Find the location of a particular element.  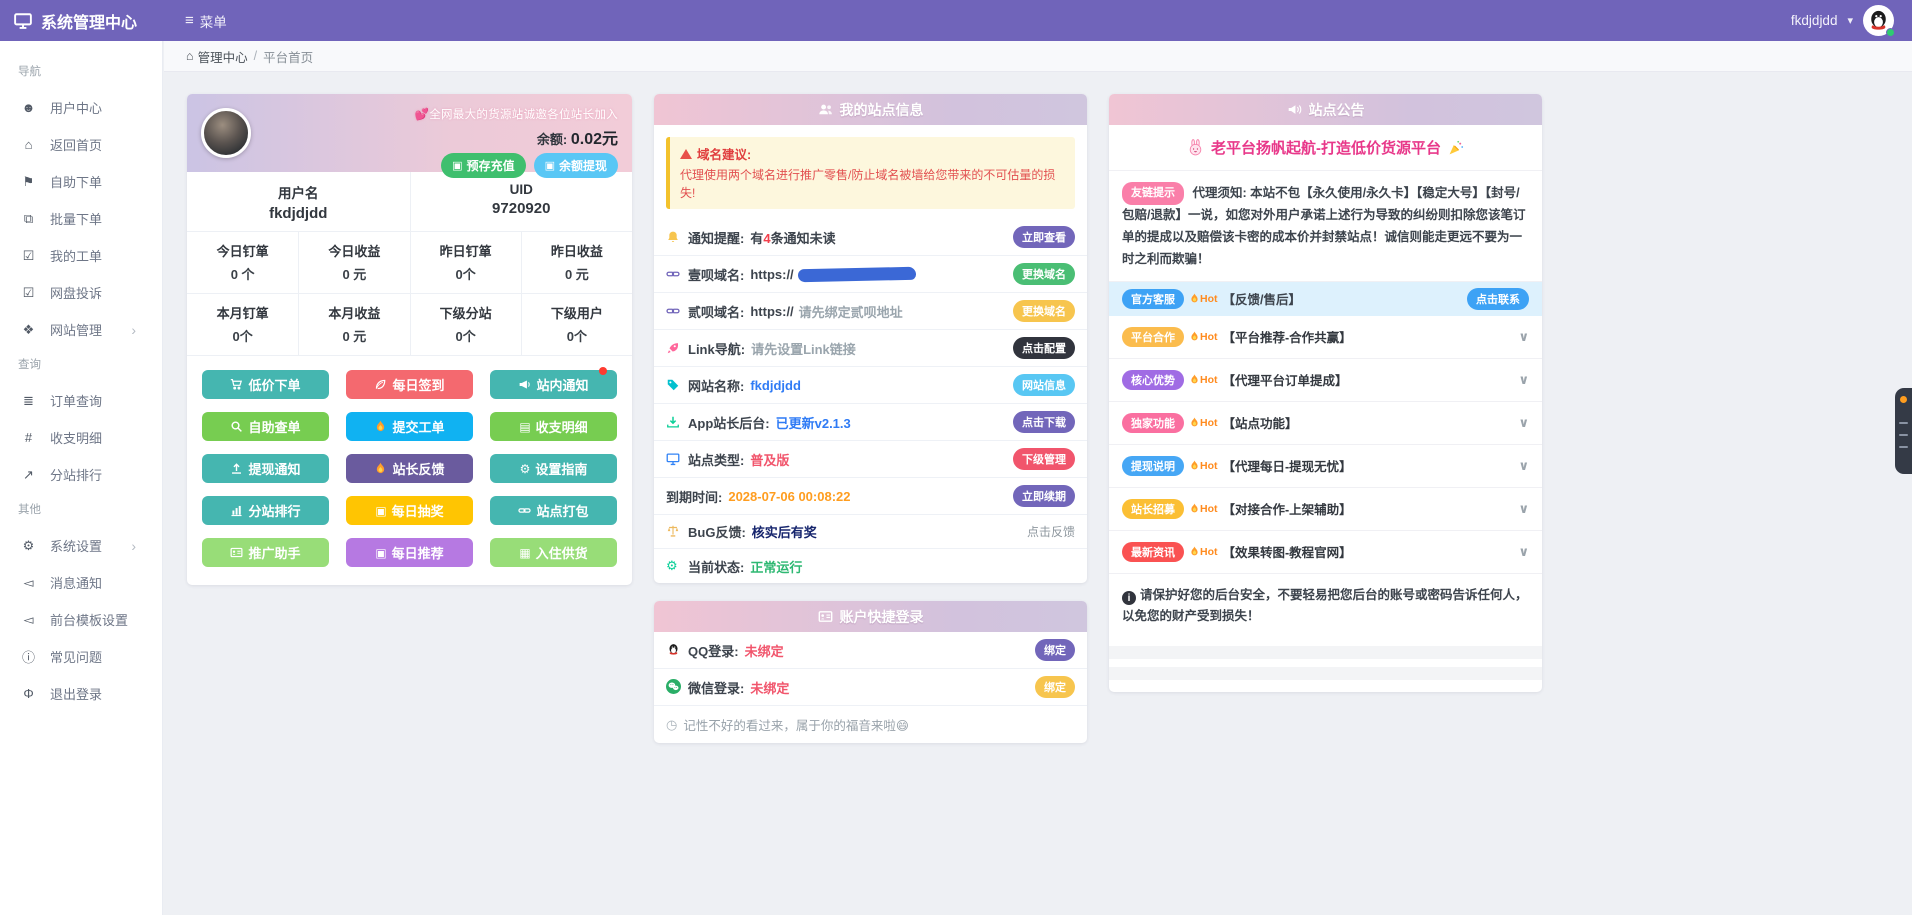

nav-username: fkdjdjdd is located at coordinates (1814, 20).